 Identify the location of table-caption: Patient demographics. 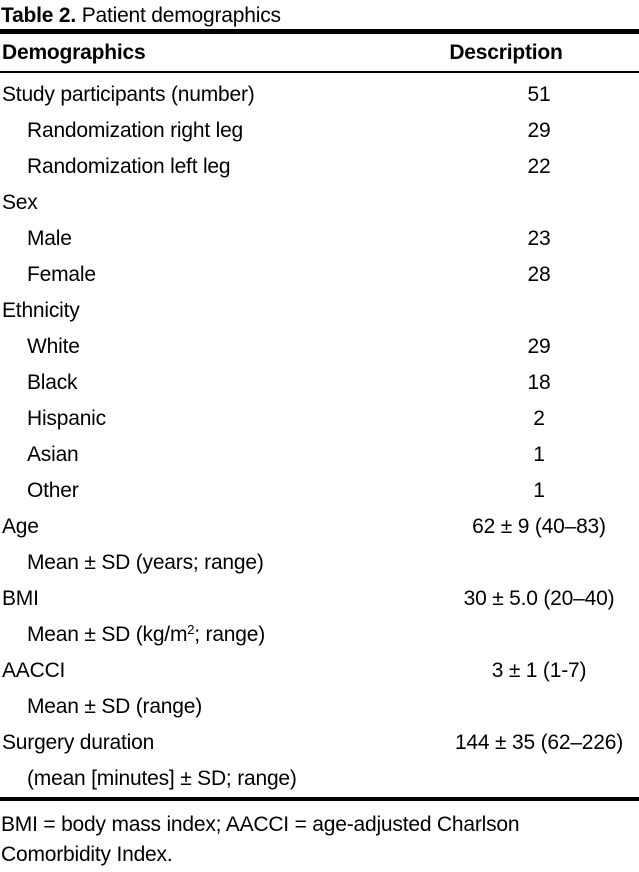
(181, 15).